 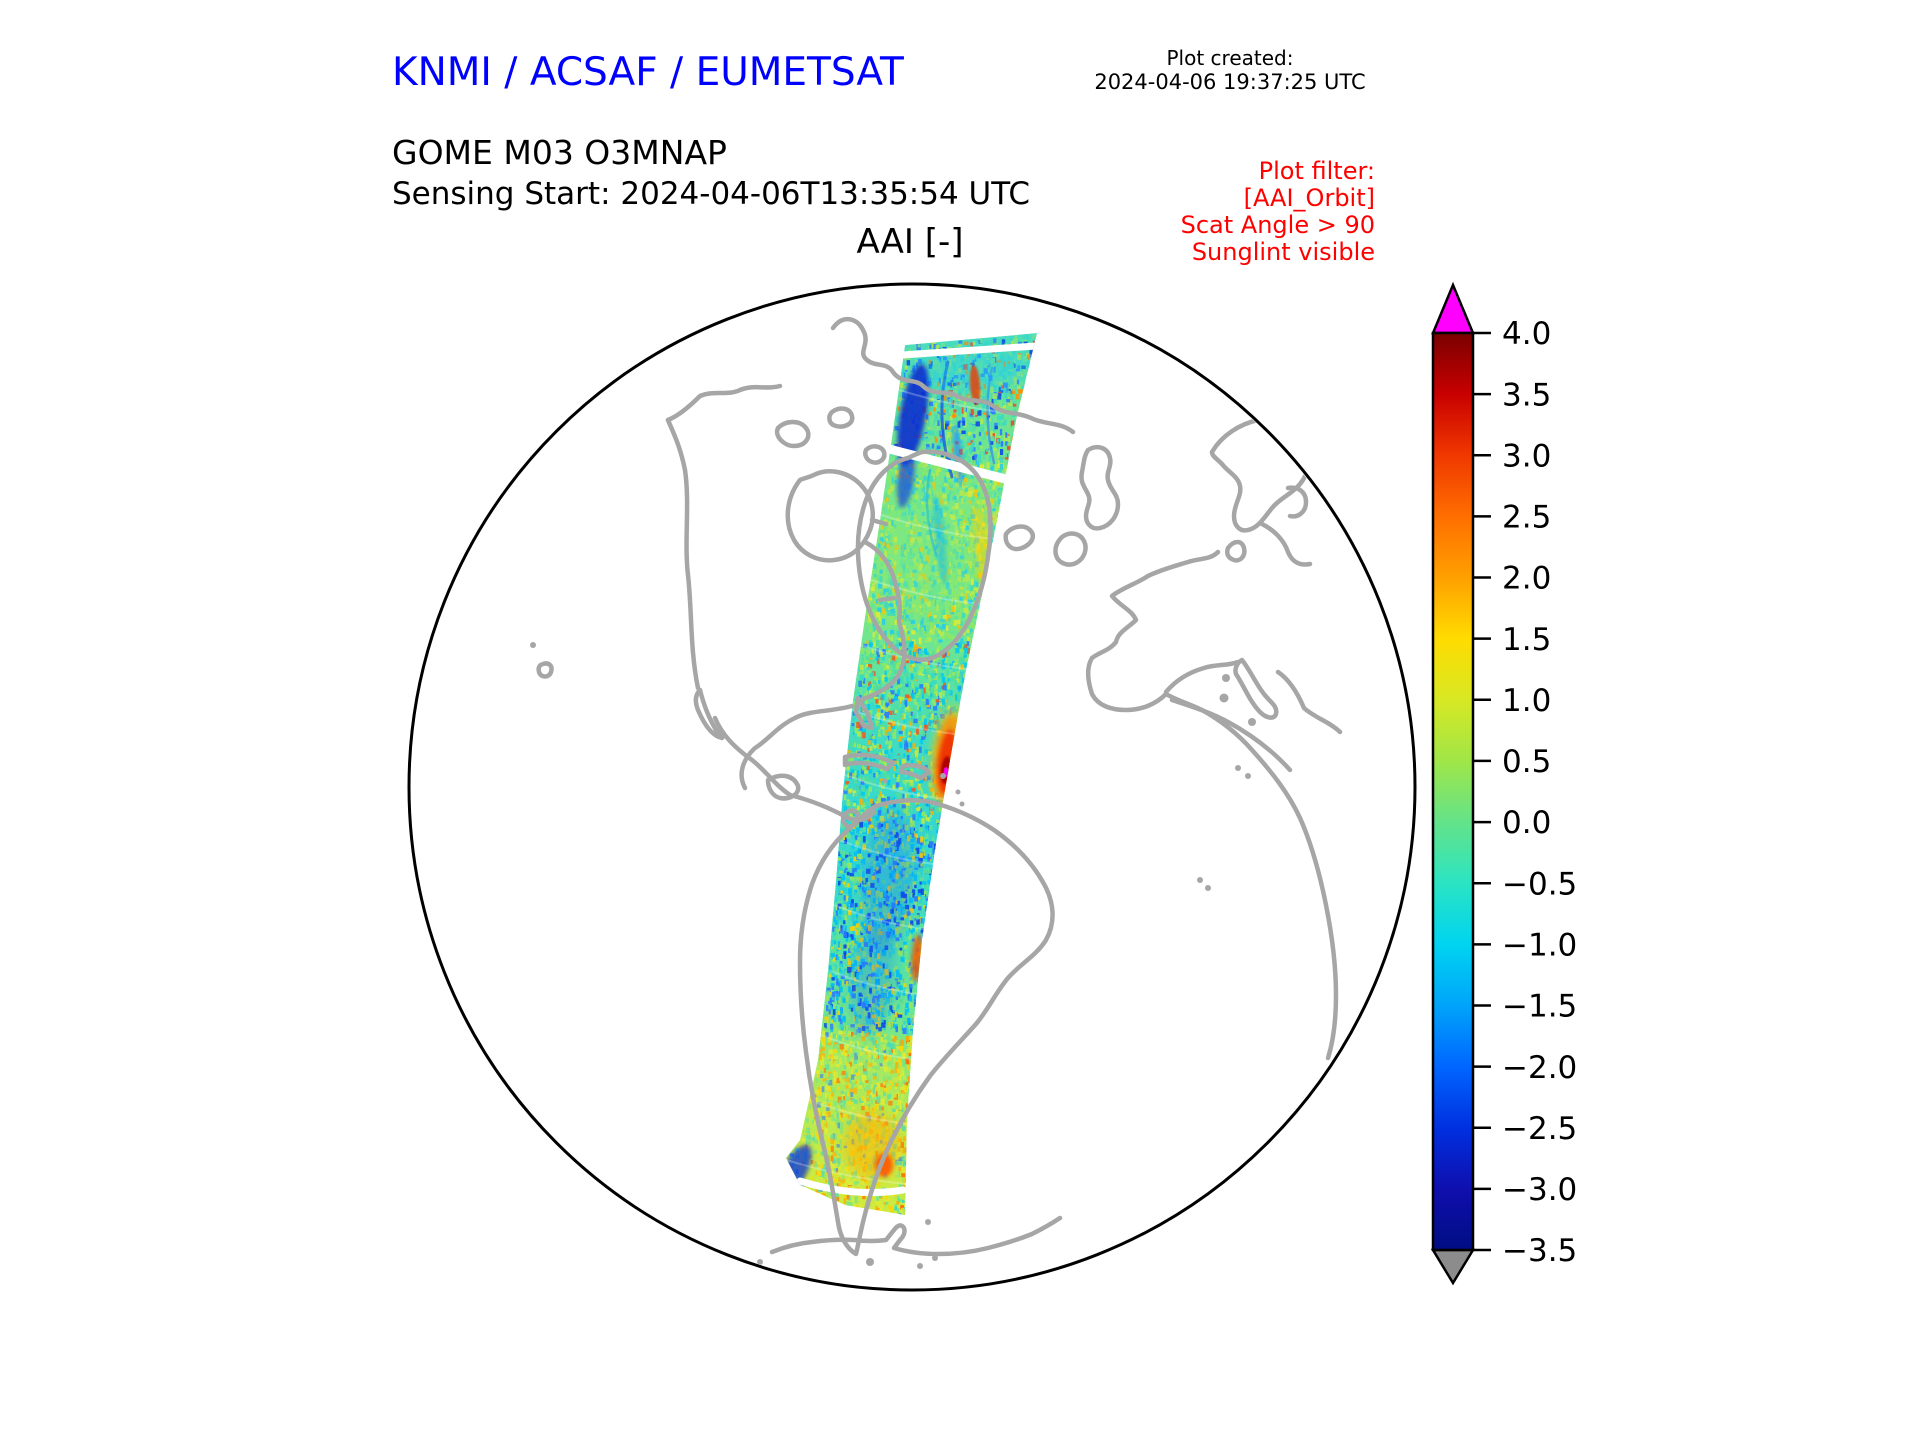 I want to click on colorbar-tick-label: 2.0, so click(x=1526, y=579).